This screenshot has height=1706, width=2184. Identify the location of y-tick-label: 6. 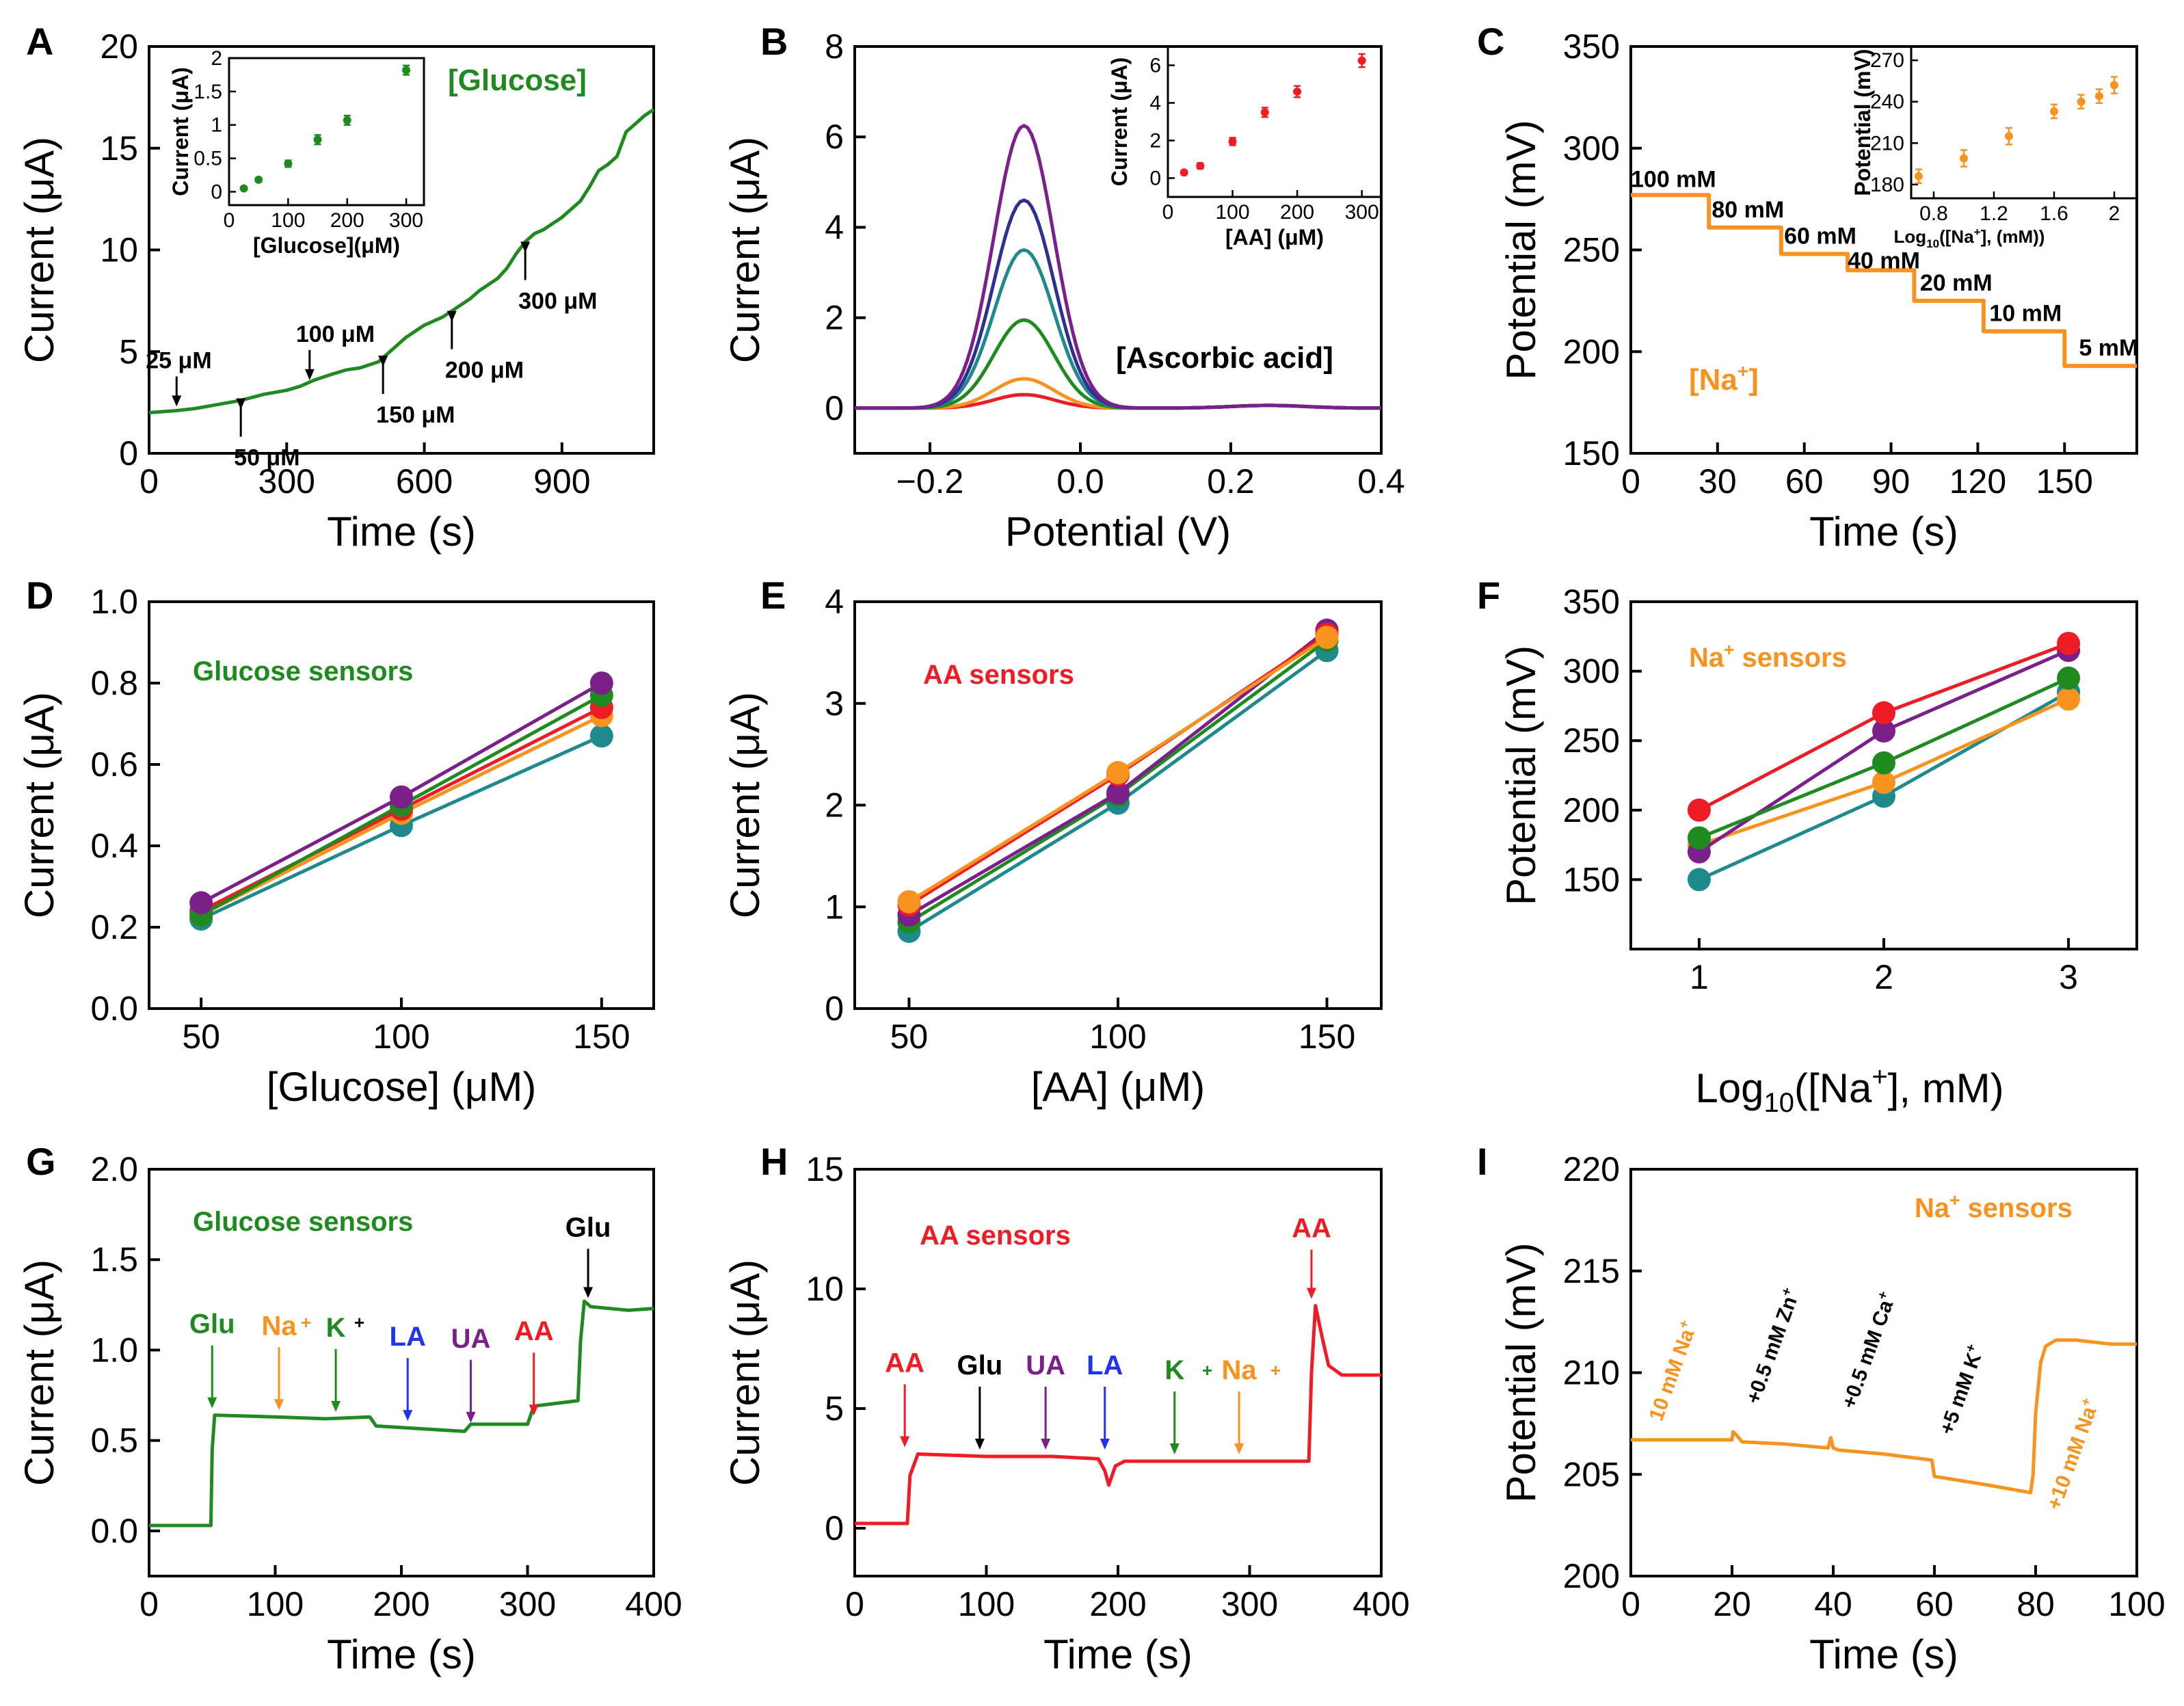
(834, 137).